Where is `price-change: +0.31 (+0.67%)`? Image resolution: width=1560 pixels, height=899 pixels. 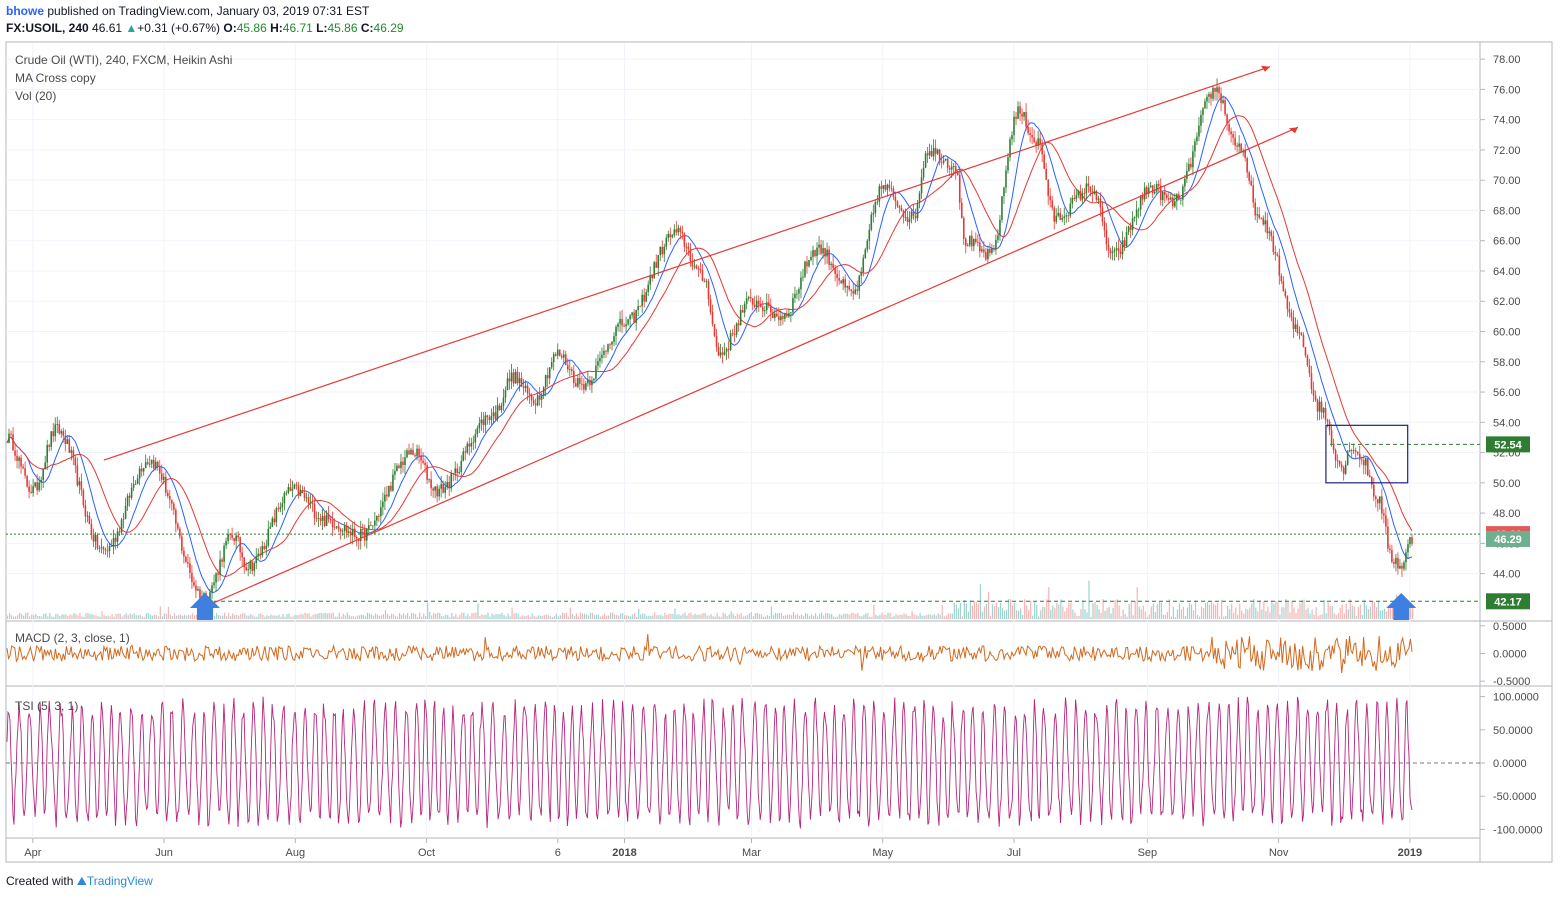
price-change: +0.31 (+0.67%) is located at coordinates (179, 28).